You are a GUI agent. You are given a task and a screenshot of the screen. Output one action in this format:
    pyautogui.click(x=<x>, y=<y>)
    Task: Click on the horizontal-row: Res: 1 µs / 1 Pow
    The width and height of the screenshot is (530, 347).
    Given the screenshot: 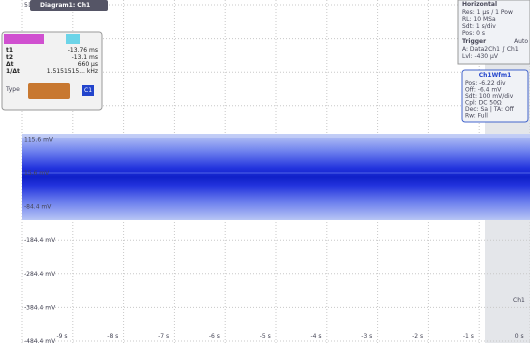 What is the action you would take?
    pyautogui.click(x=487, y=12)
    